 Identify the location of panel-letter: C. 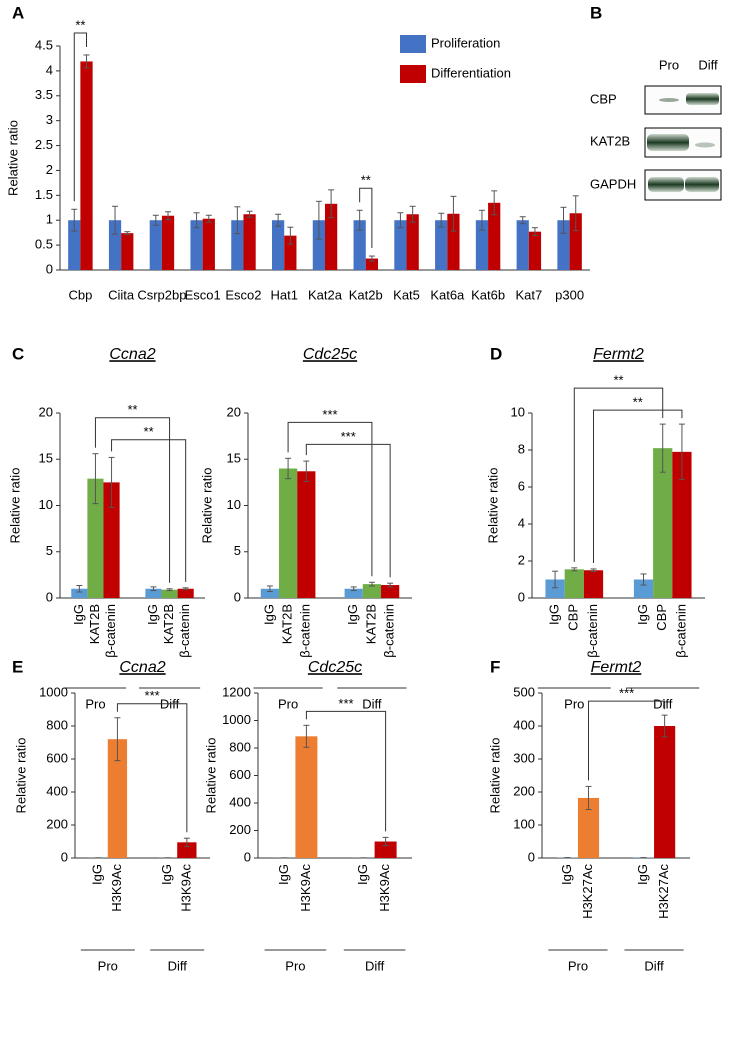
(18, 353).